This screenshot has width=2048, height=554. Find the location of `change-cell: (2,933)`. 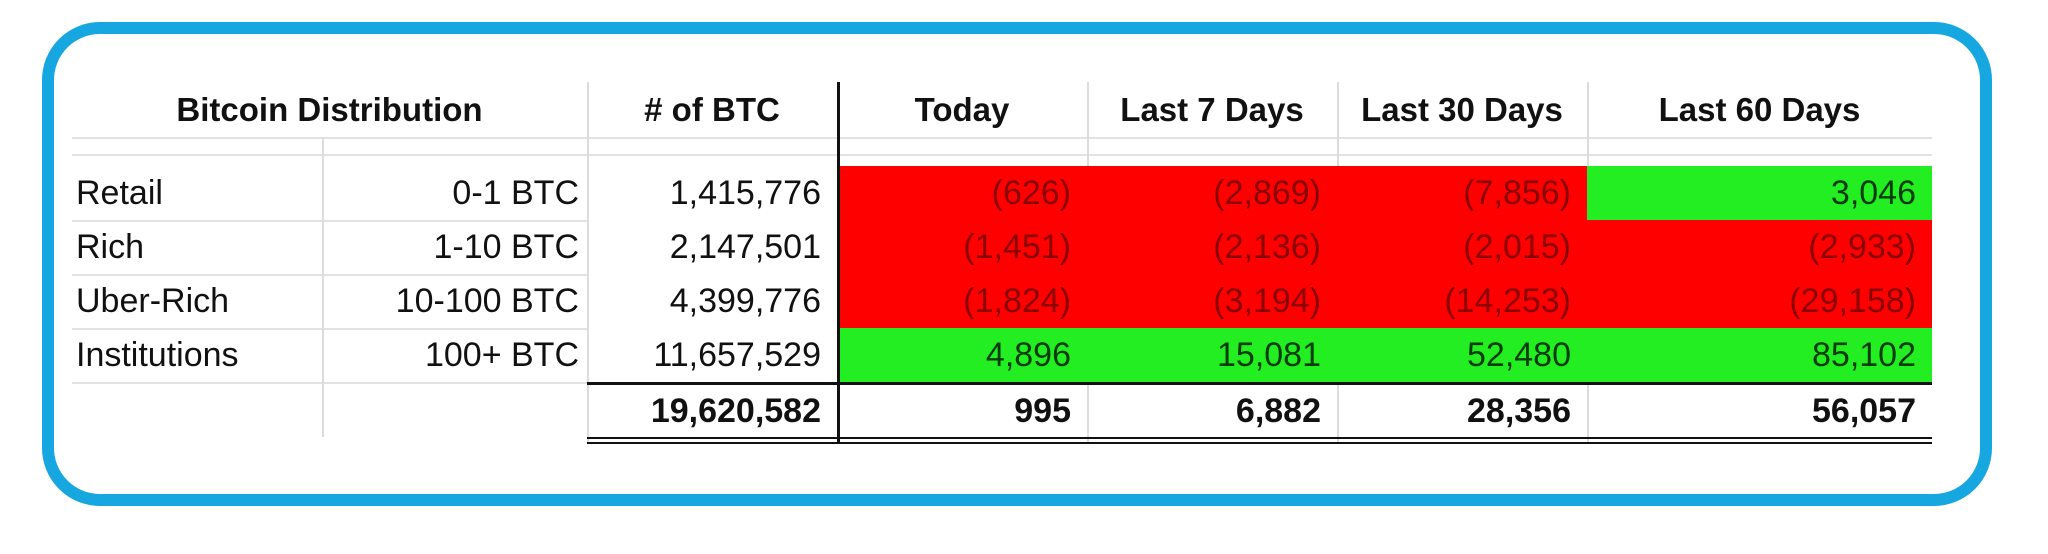

change-cell: (2,933) is located at coordinates (1759, 247).